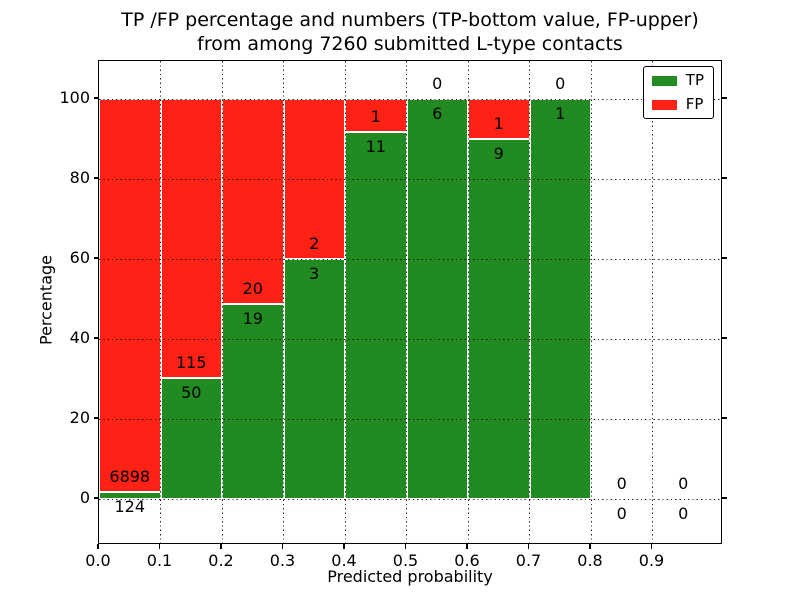  Describe the element at coordinates (560, 113) in the screenshot. I see `tp-count-label: 1` at that location.